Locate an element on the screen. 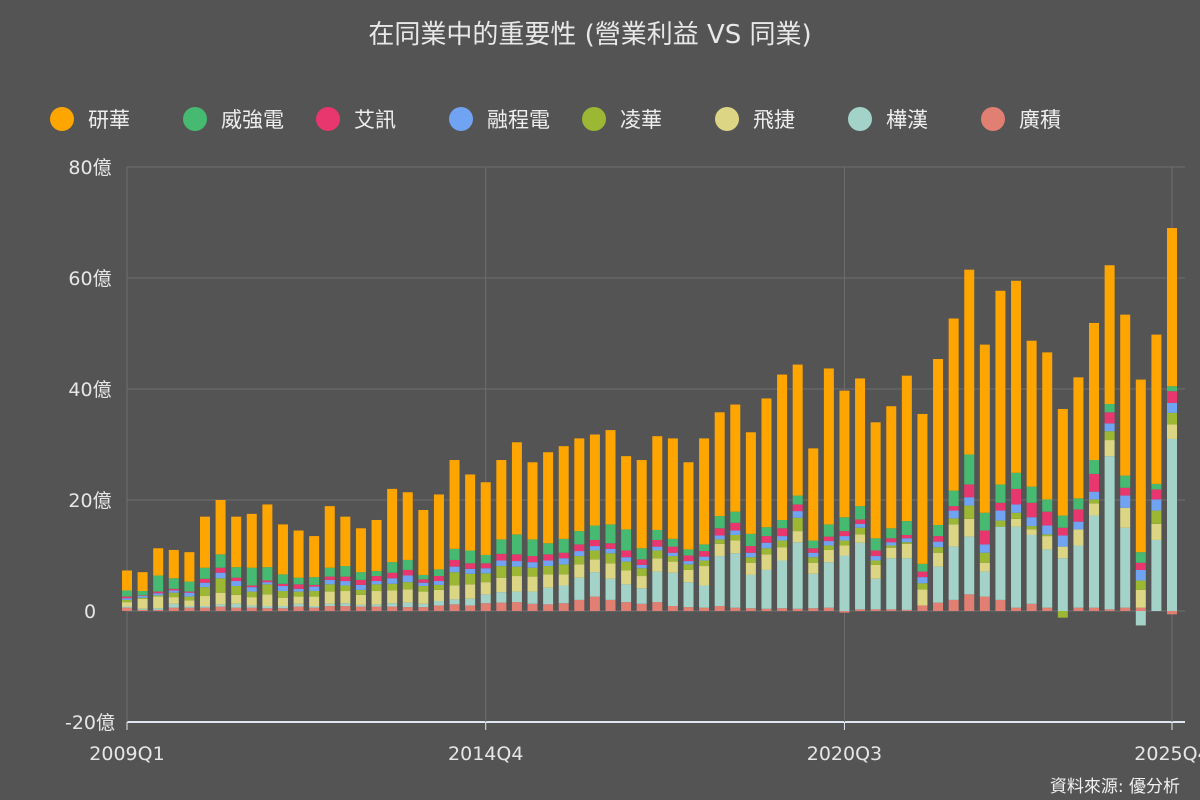 The image size is (1200, 800). legend-item: 飛捷 is located at coordinates (781, 119).